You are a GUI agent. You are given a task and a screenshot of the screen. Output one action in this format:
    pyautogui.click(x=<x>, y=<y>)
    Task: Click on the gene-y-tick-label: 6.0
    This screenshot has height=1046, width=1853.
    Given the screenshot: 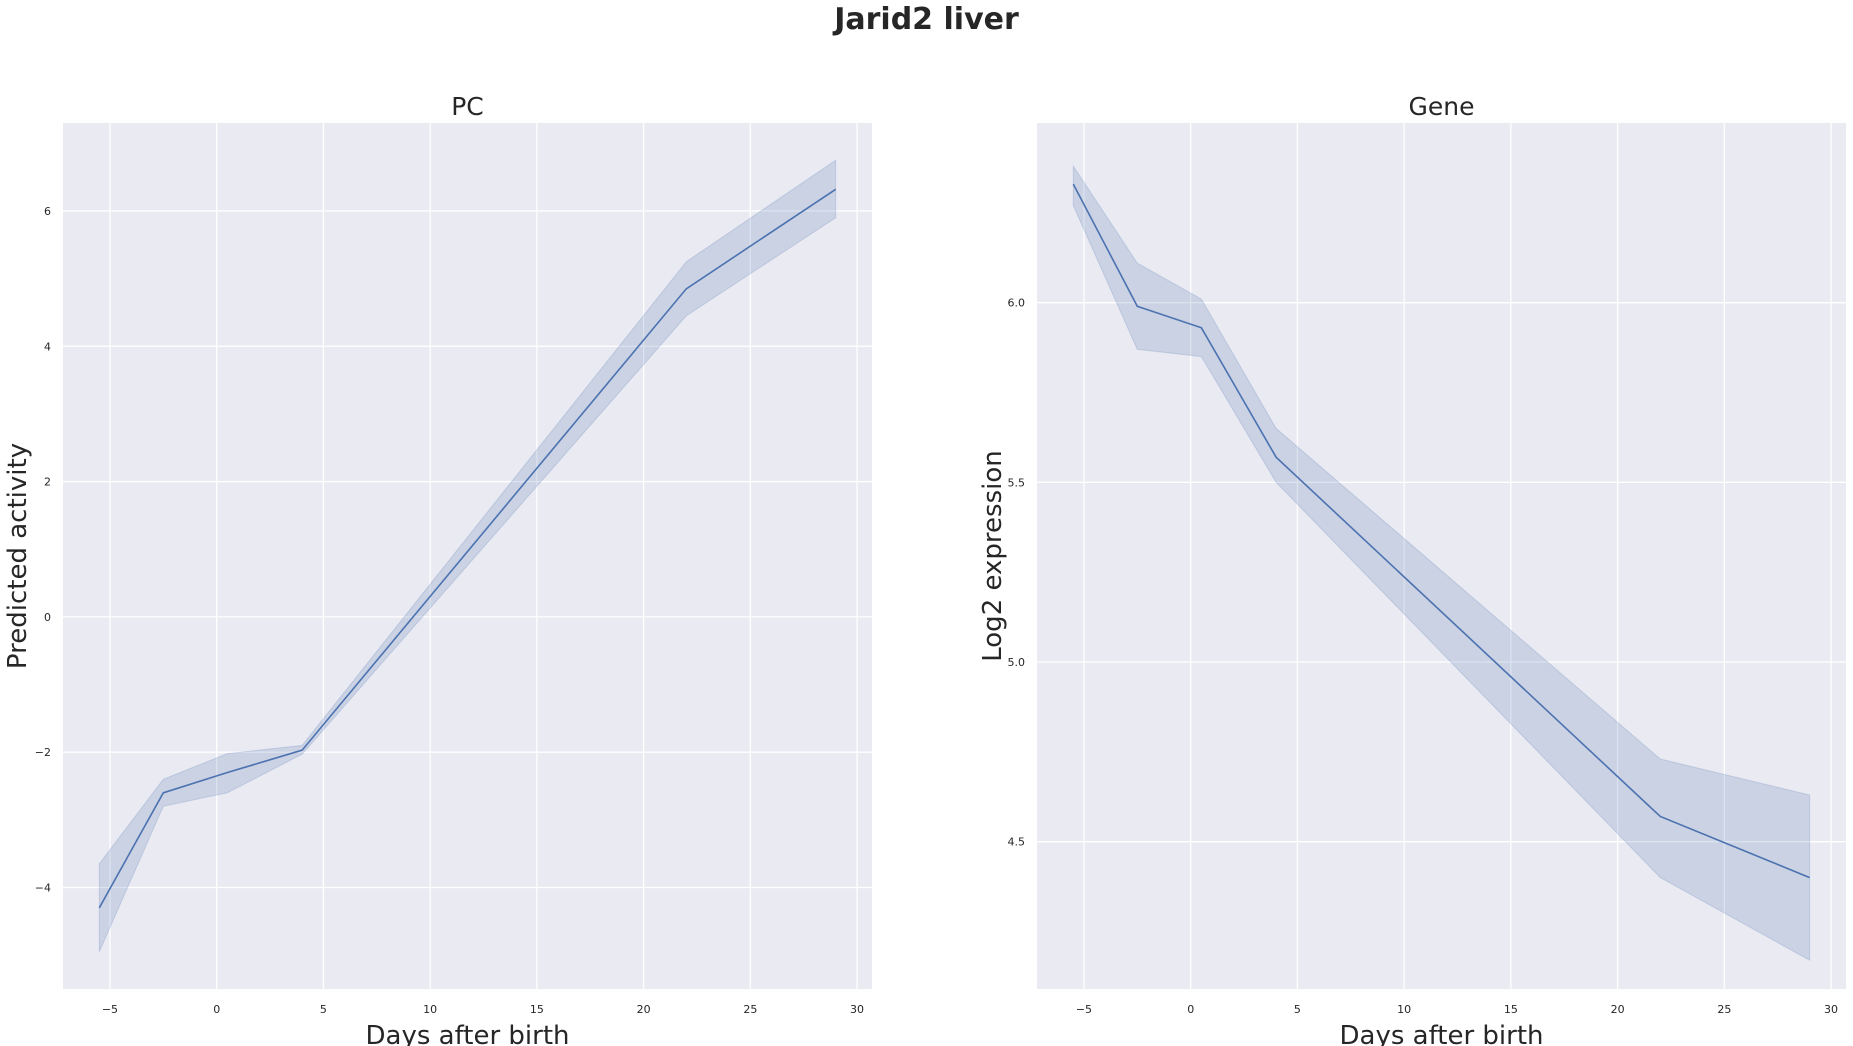 What is the action you would take?
    pyautogui.click(x=1017, y=303)
    